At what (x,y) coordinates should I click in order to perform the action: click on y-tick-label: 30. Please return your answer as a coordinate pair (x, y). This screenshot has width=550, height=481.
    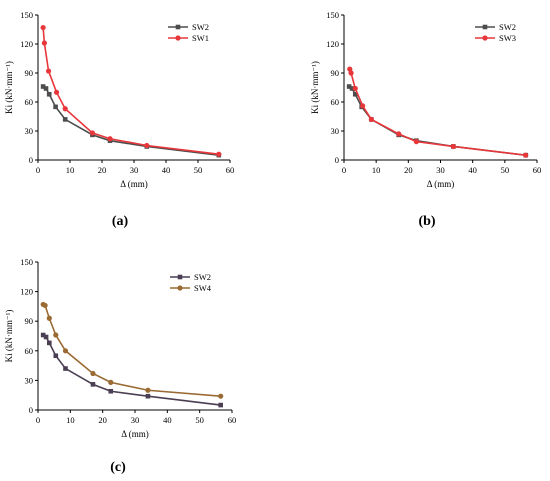
    Looking at the image, I should click on (29, 131).